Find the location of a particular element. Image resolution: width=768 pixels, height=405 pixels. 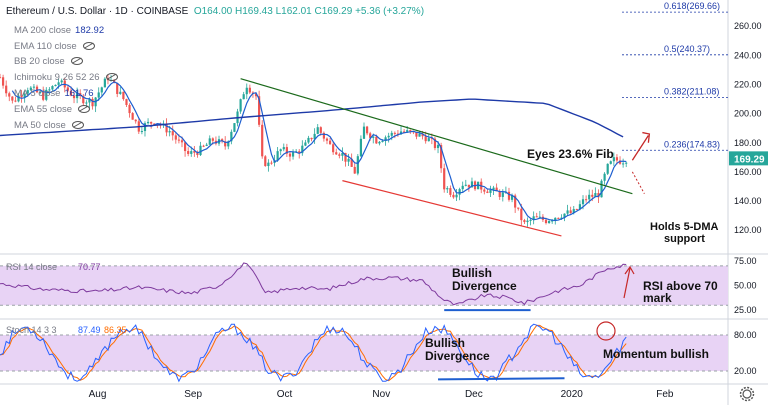

last-price-value: 169.29 is located at coordinates (749, 159).